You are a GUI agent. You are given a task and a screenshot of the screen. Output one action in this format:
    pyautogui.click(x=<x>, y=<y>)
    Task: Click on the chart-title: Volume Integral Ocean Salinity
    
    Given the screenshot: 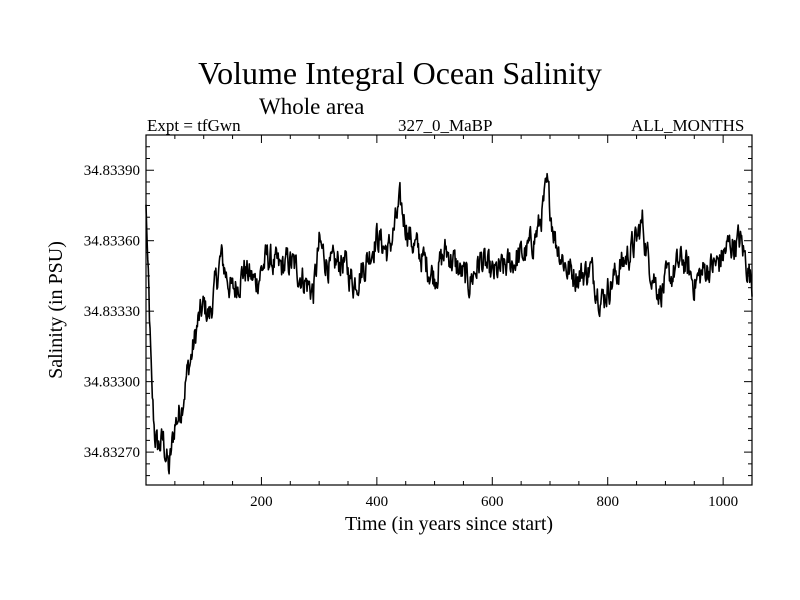 What is the action you would take?
    pyautogui.click(x=400, y=73)
    